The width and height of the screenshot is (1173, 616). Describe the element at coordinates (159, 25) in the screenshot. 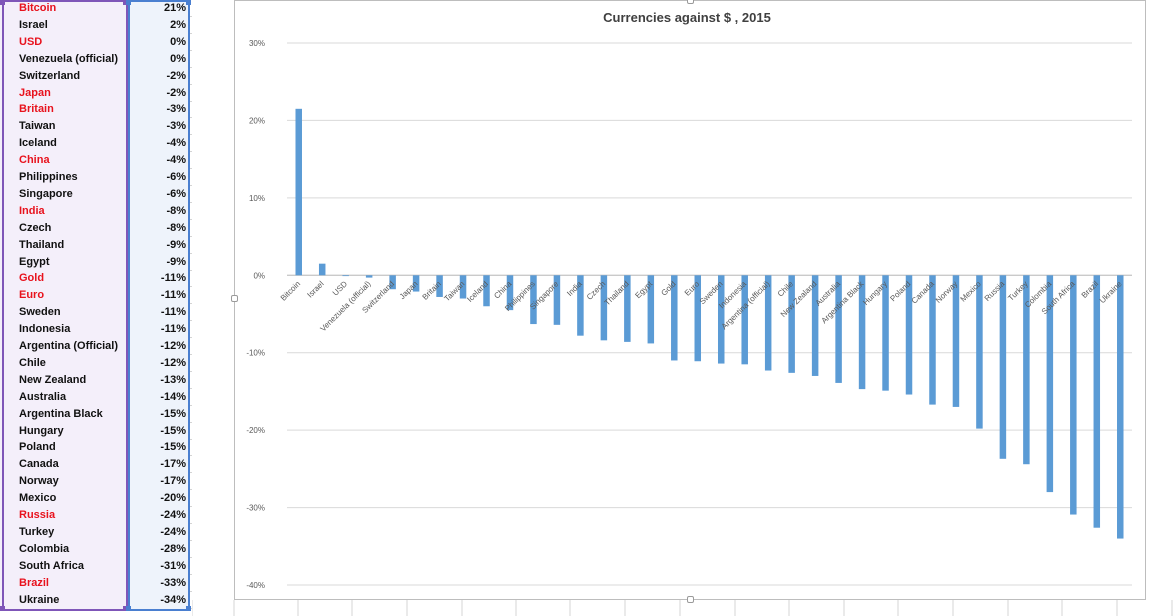

I see `change-value-cell: 2%` at that location.